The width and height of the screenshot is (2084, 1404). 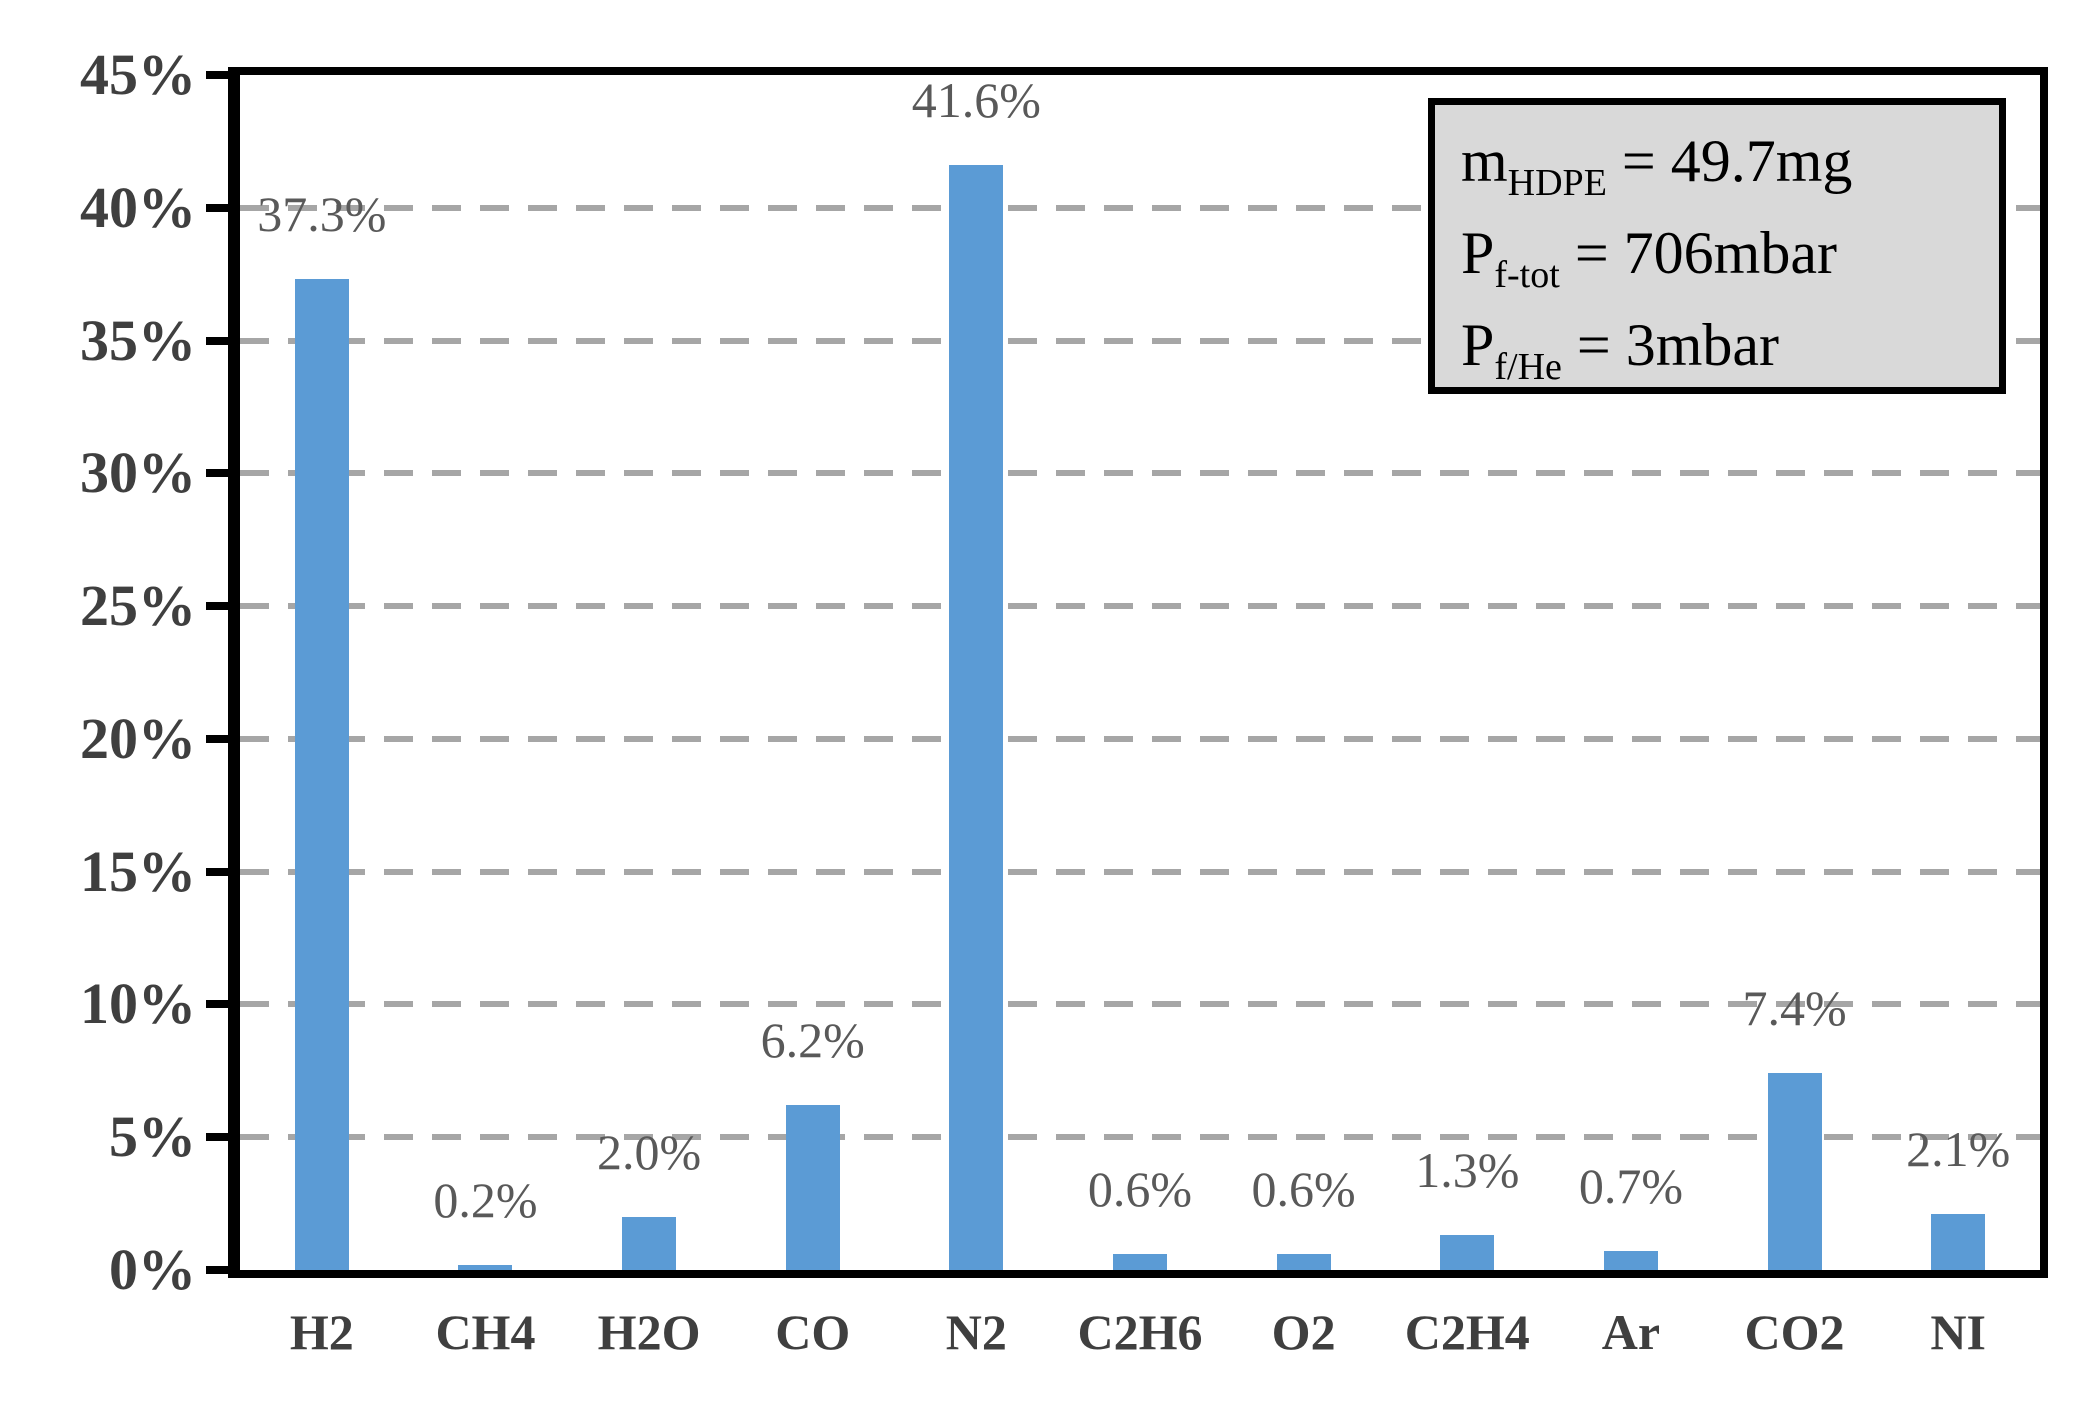 What do you see at coordinates (649, 1332) in the screenshot?
I see `x-axis-category-label: H2O` at bounding box center [649, 1332].